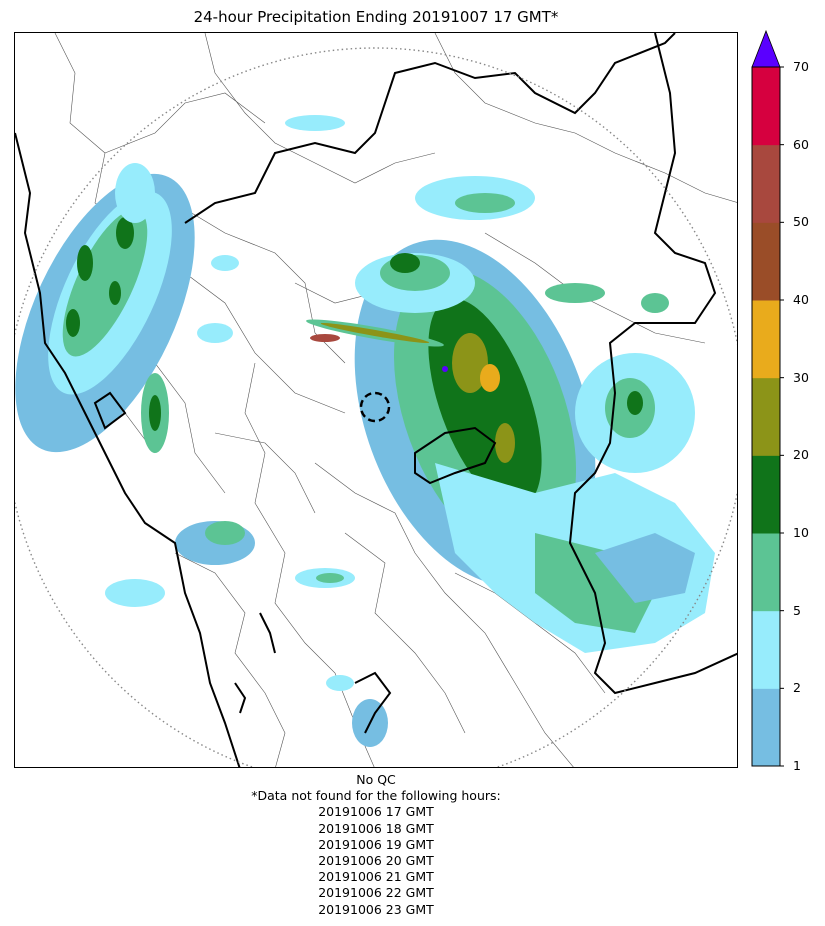  Describe the element at coordinates (801, 377) in the screenshot. I see `colorbar-tick-label: 30` at that location.